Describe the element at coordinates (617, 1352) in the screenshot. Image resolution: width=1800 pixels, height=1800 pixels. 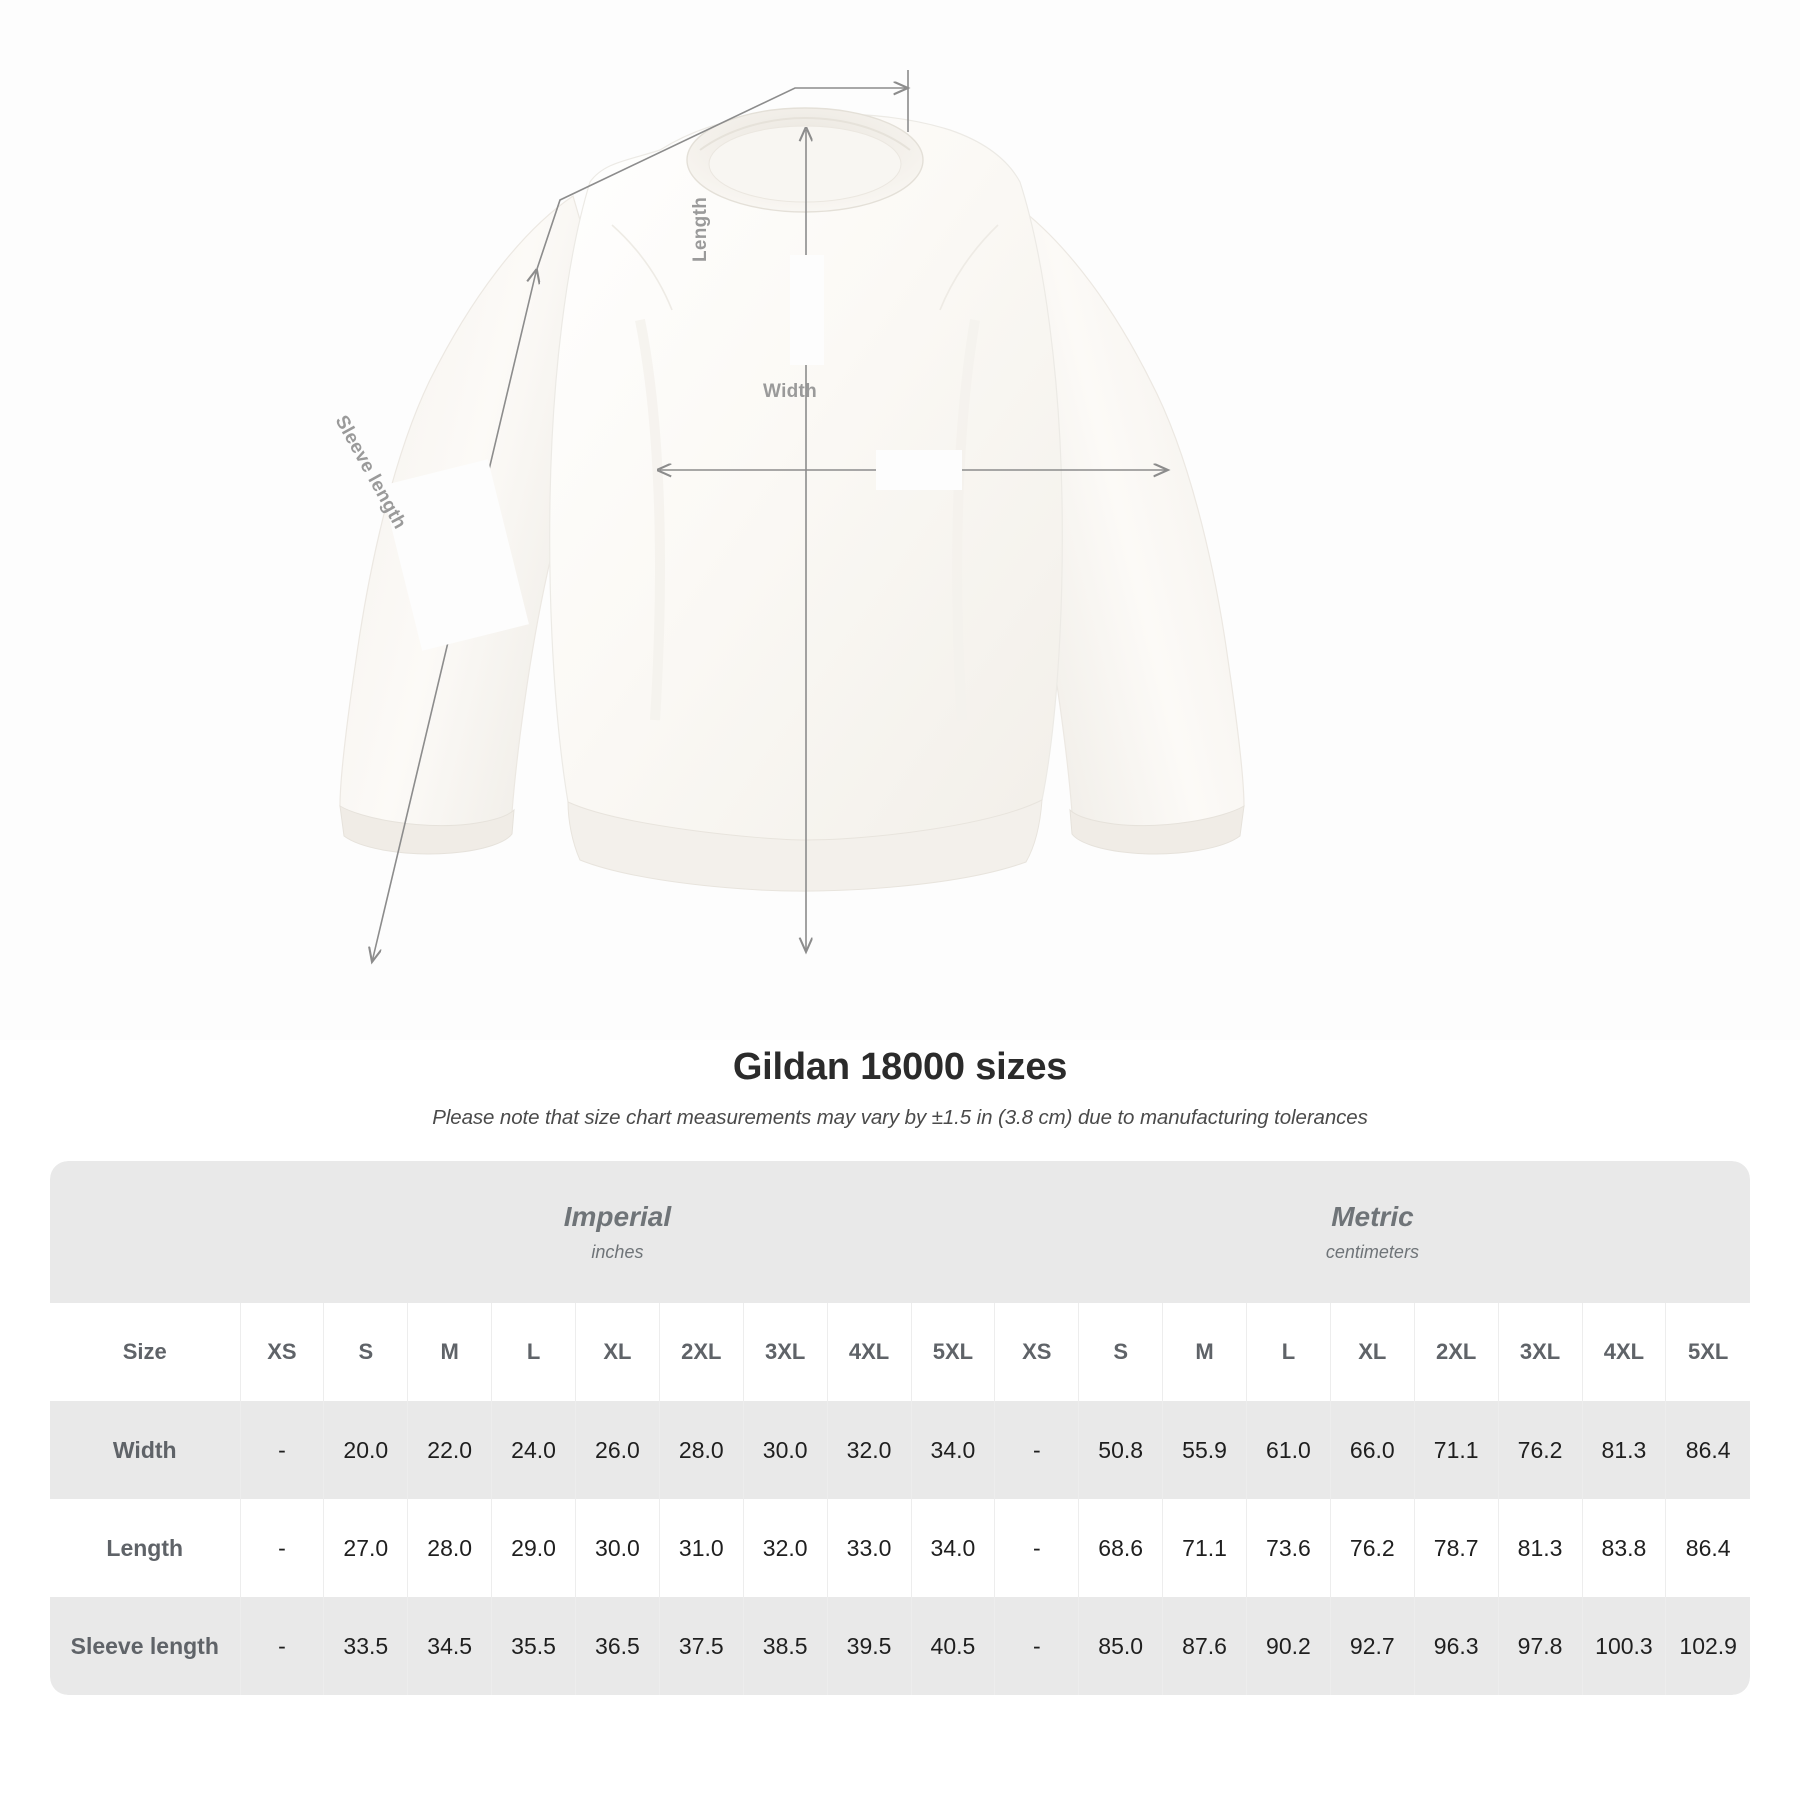
I see `size-header-imperial-xl: XL` at that location.